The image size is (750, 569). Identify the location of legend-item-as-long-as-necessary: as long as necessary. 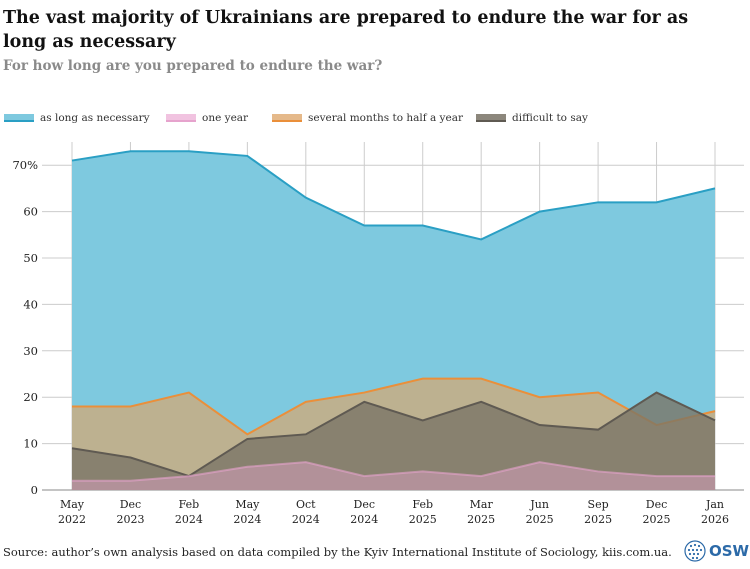
(77, 118).